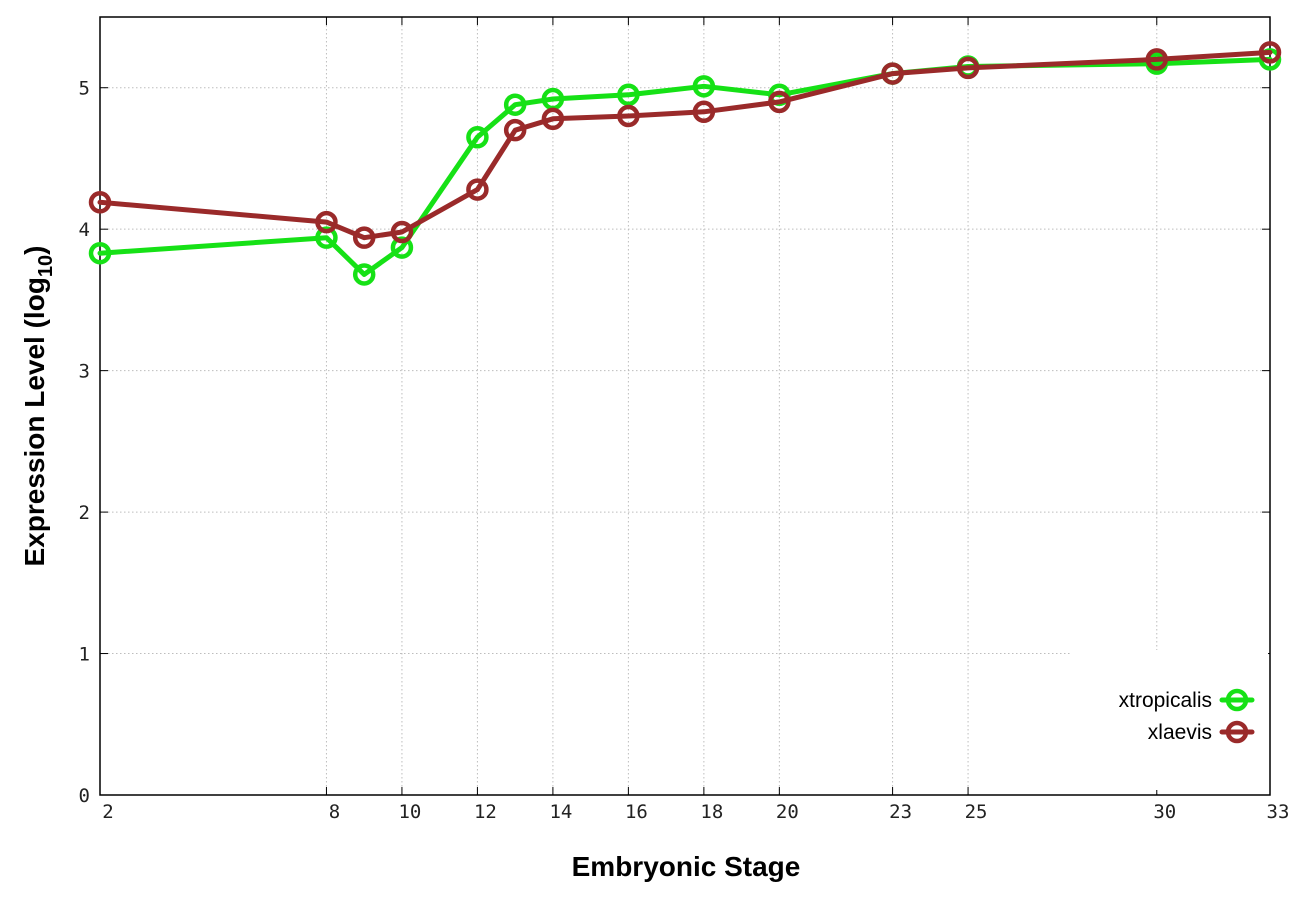  I want to click on legend-swatch-marker-xtropicalis, so click(1237, 700).